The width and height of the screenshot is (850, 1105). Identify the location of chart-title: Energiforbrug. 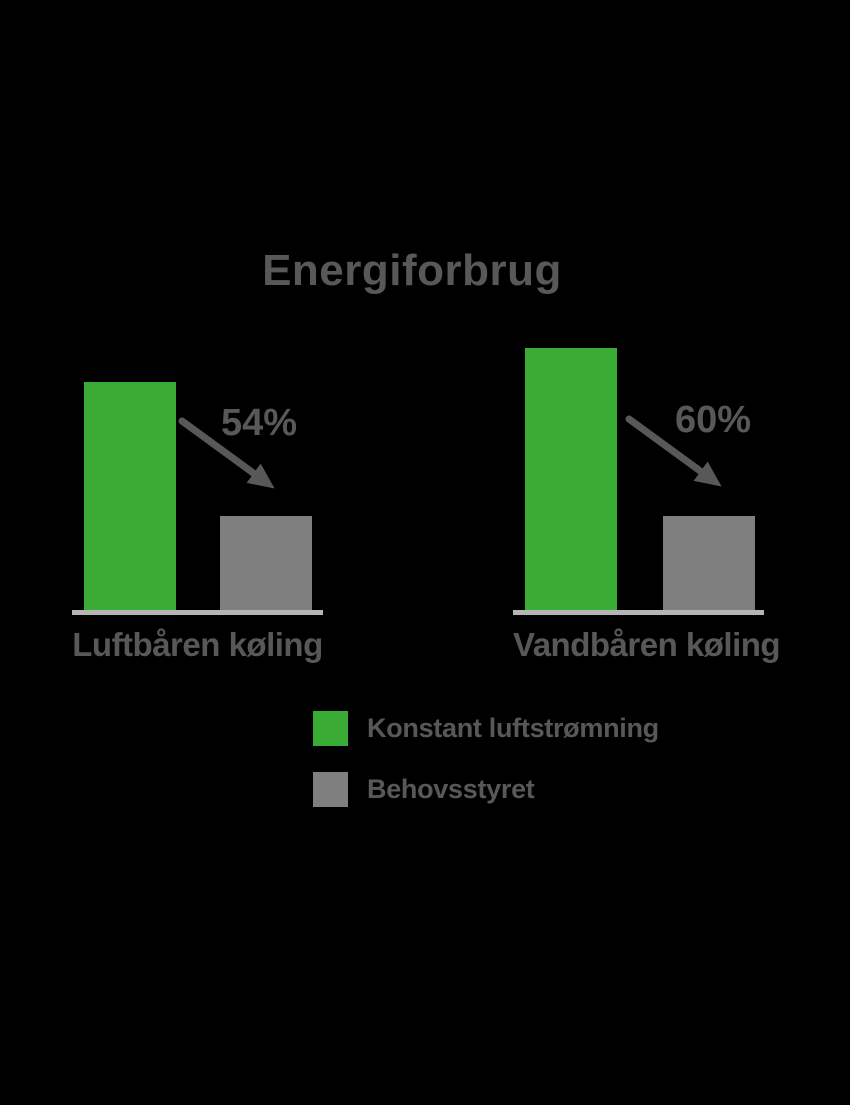
(412, 270).